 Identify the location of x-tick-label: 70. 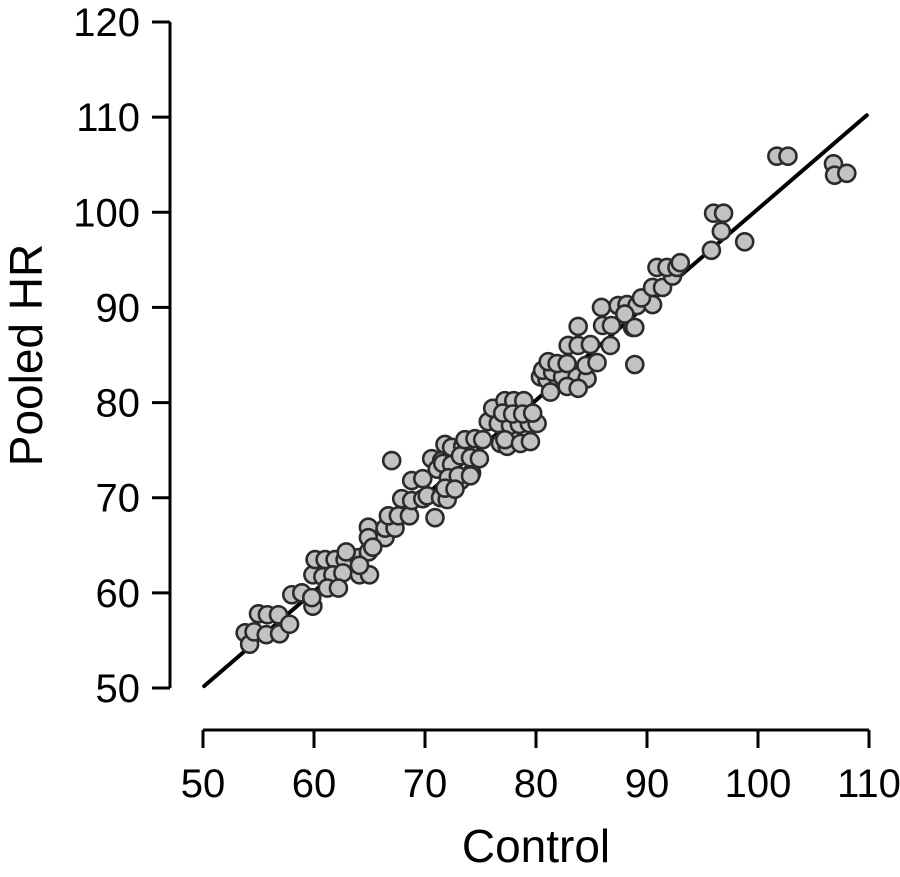
(425, 784).